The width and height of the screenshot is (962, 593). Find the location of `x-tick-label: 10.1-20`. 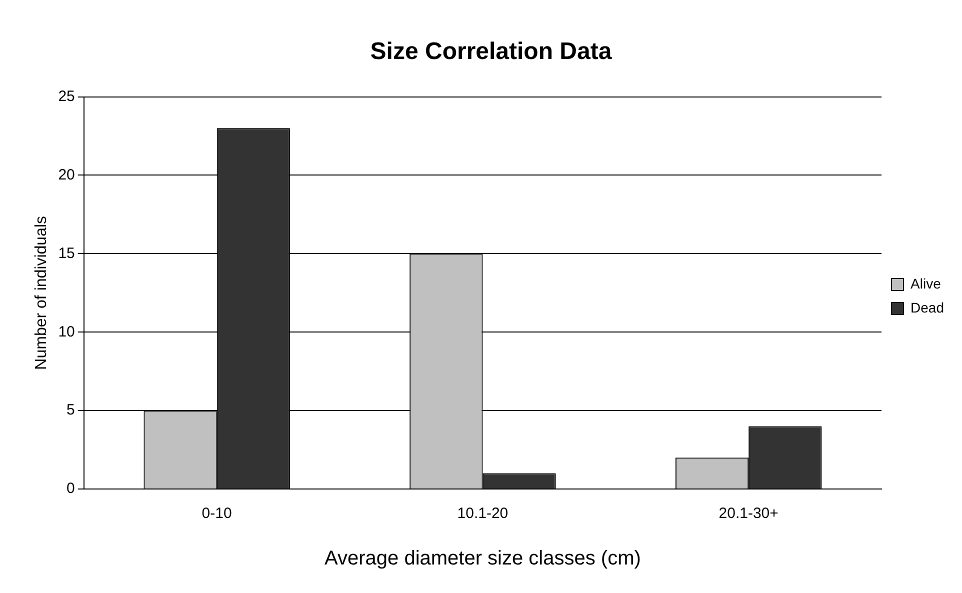

x-tick-label: 10.1-20 is located at coordinates (482, 513).